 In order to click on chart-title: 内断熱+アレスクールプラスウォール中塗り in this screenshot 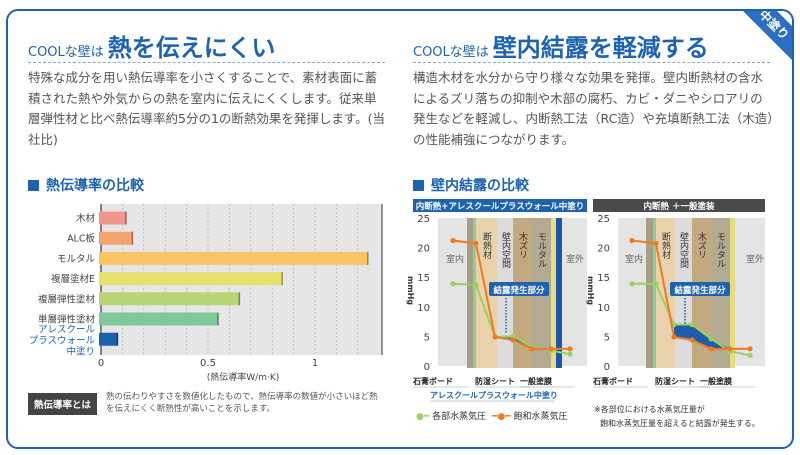, I will do `click(500, 206)`.